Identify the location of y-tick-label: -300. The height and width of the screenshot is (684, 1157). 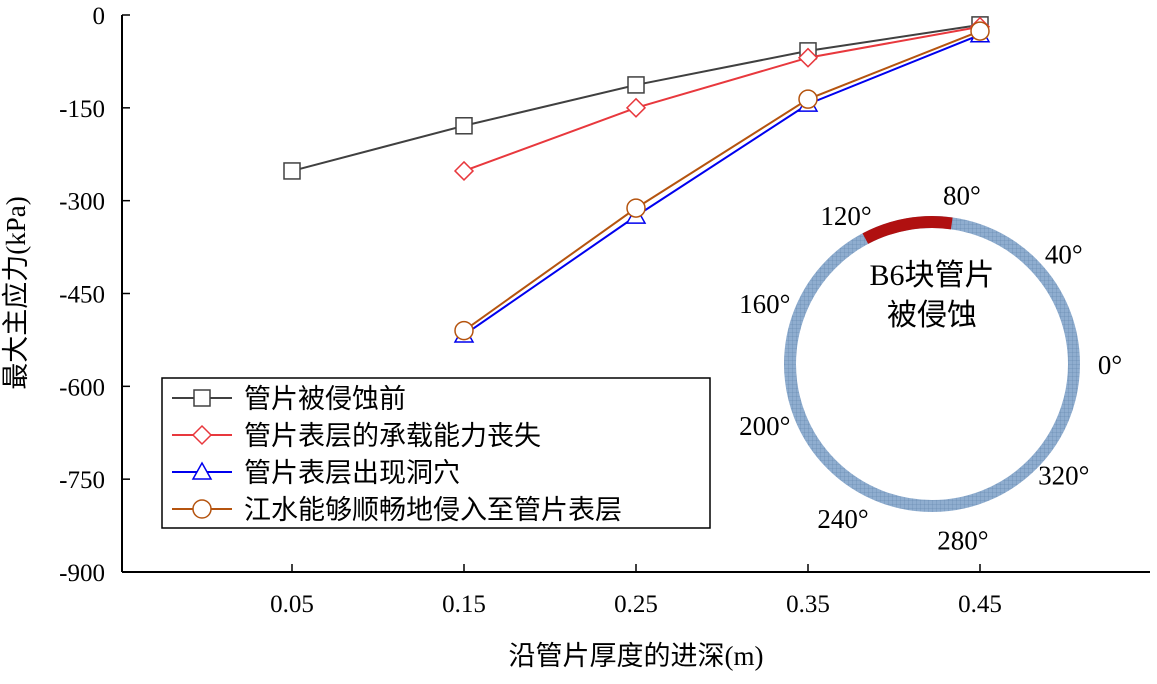
(82, 202).